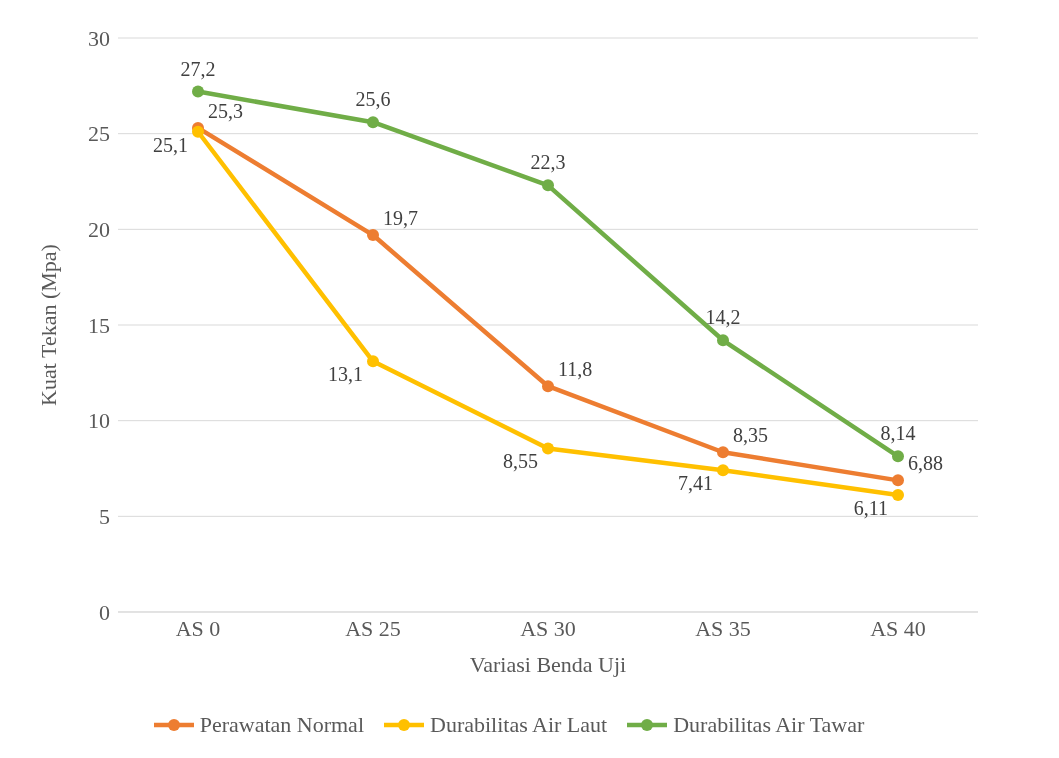  What do you see at coordinates (520, 461) in the screenshot?
I see `data-label: 8,55` at bounding box center [520, 461].